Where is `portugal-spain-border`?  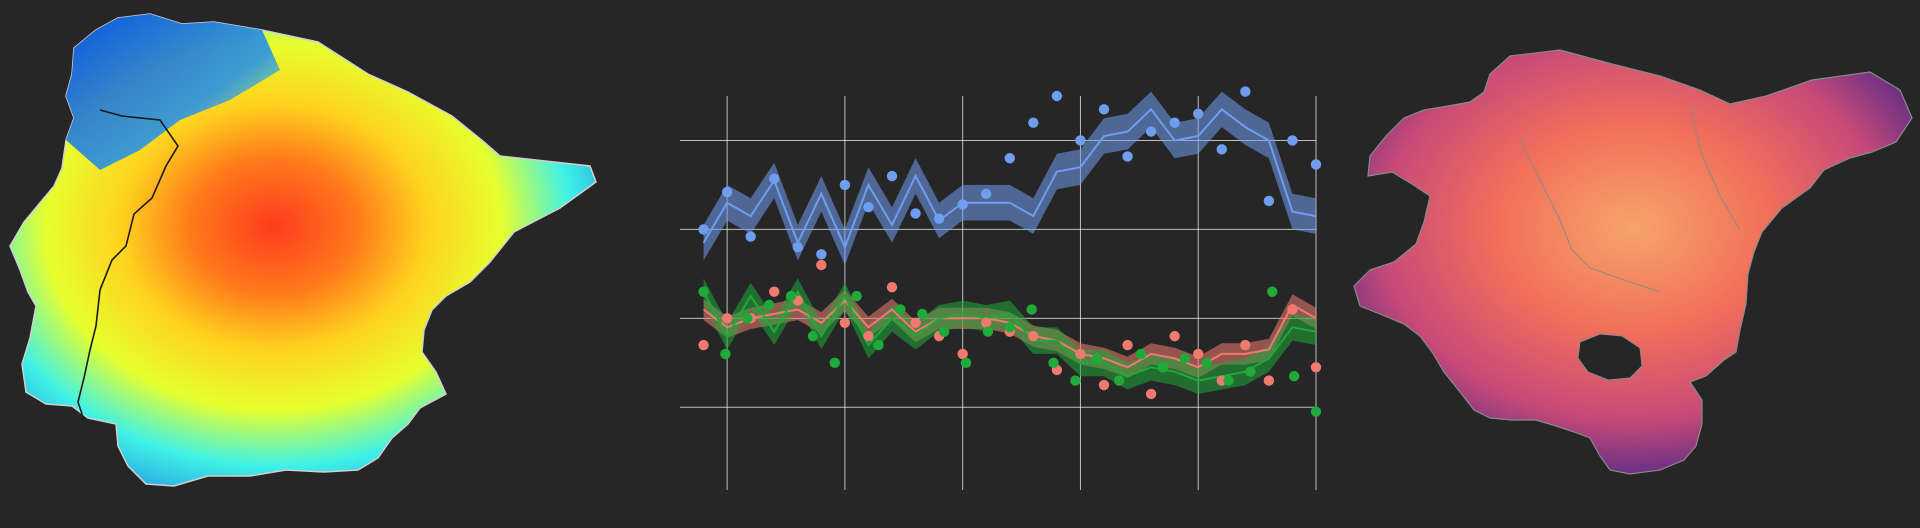 portugal-spain-border is located at coordinates (128, 265).